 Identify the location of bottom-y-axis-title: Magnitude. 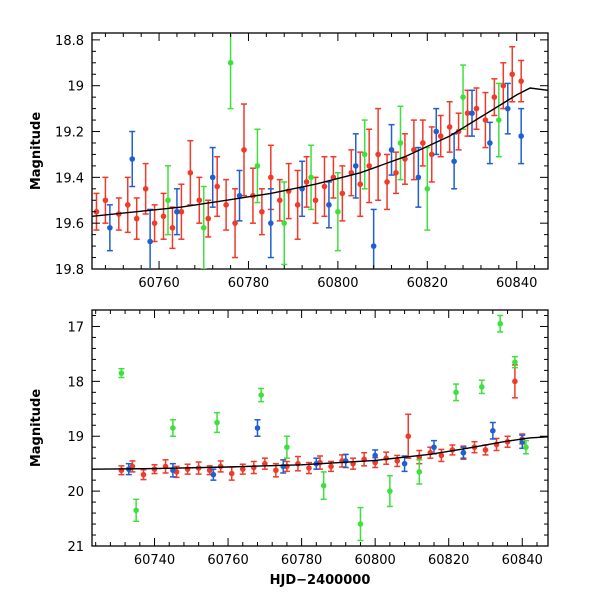
(36, 428).